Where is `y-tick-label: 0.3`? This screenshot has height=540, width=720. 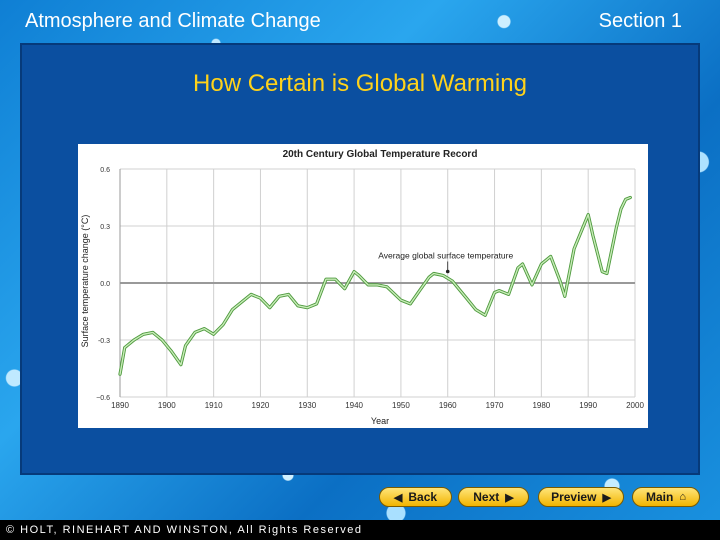 y-tick-label: 0.3 is located at coordinates (105, 227).